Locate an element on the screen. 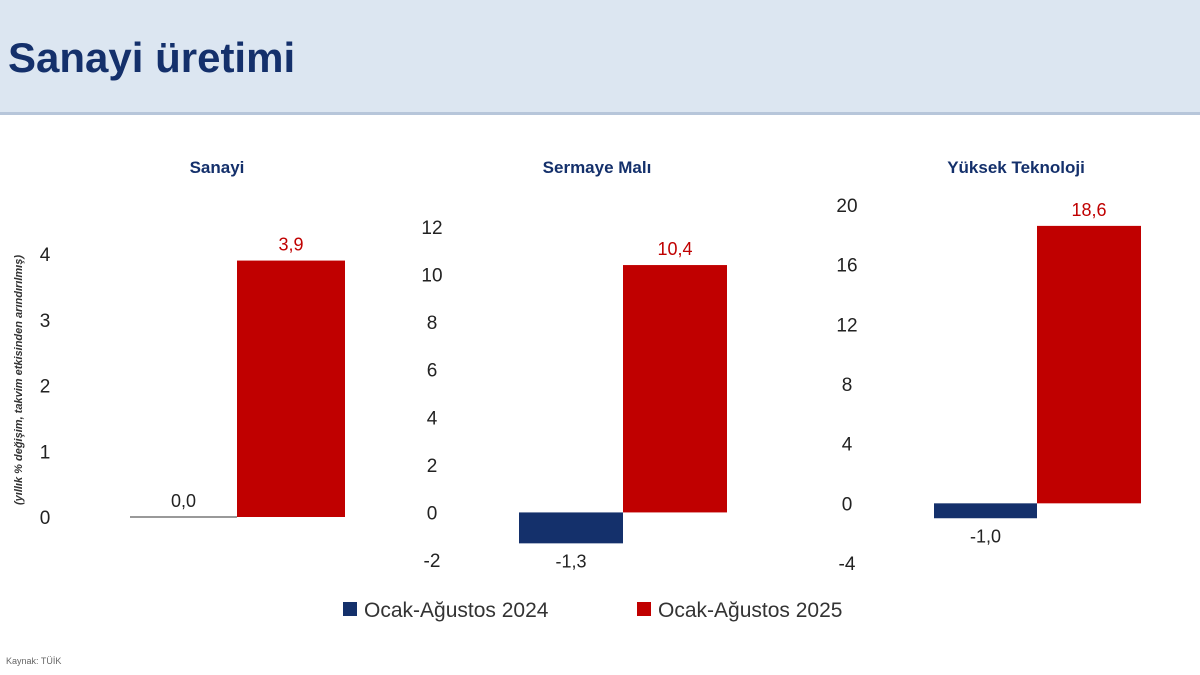  data-label: 0,0 is located at coordinates (183, 501).